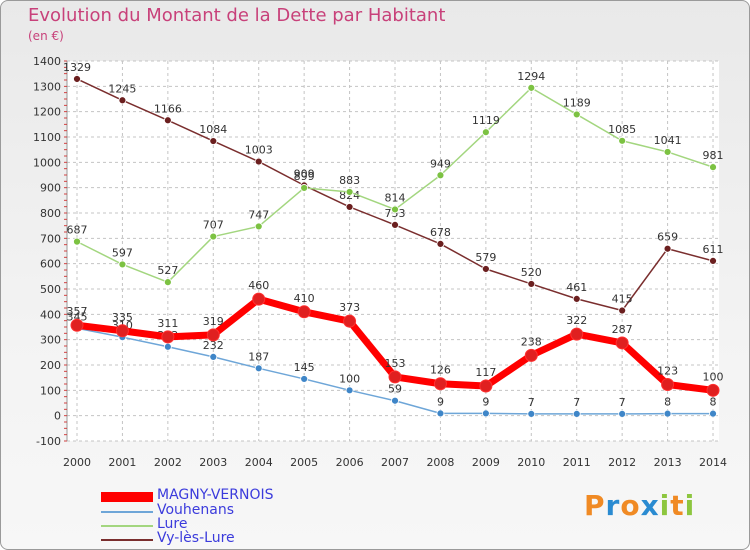  What do you see at coordinates (50, 365) in the screenshot?
I see `y-tick-label: 200` at bounding box center [50, 365].